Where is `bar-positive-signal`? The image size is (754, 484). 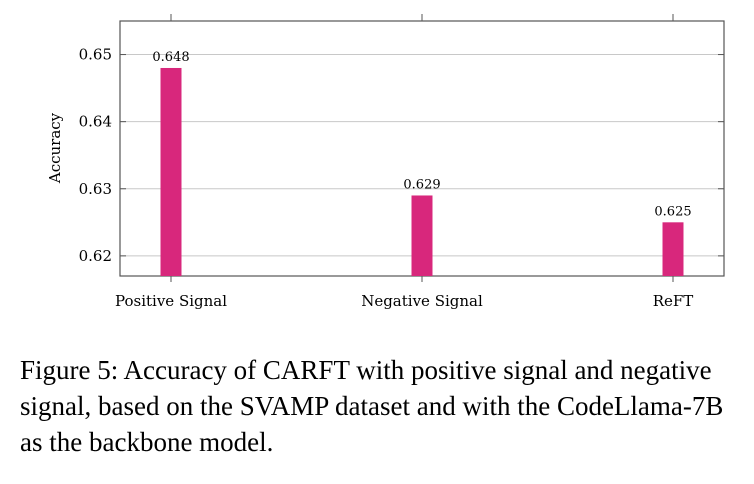
bar-positive-signal is located at coordinates (171, 171).